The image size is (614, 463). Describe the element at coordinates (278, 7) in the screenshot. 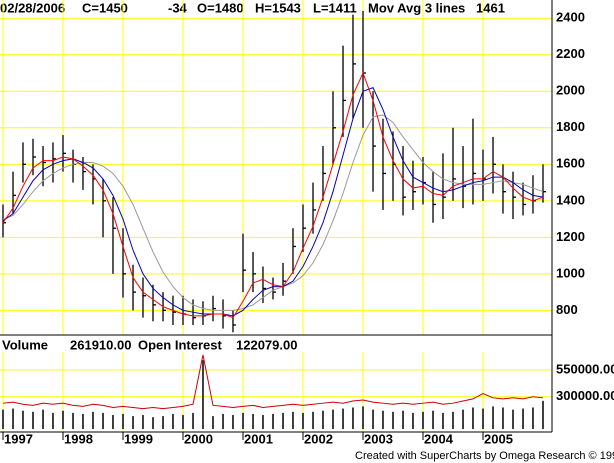

I see `high-stat: H=1543` at that location.